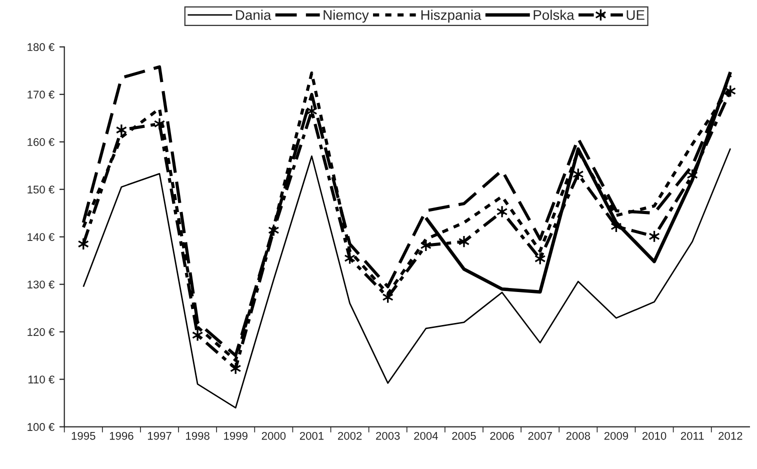  I want to click on x-tick-label: 2007, so click(540, 436).